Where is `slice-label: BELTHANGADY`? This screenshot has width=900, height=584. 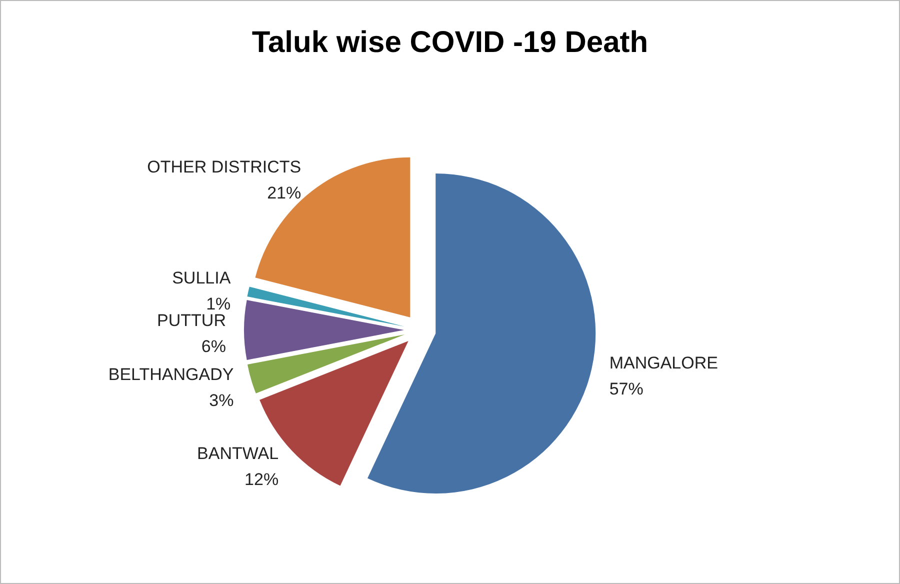
slice-label: BELTHANGADY is located at coordinates (171, 374).